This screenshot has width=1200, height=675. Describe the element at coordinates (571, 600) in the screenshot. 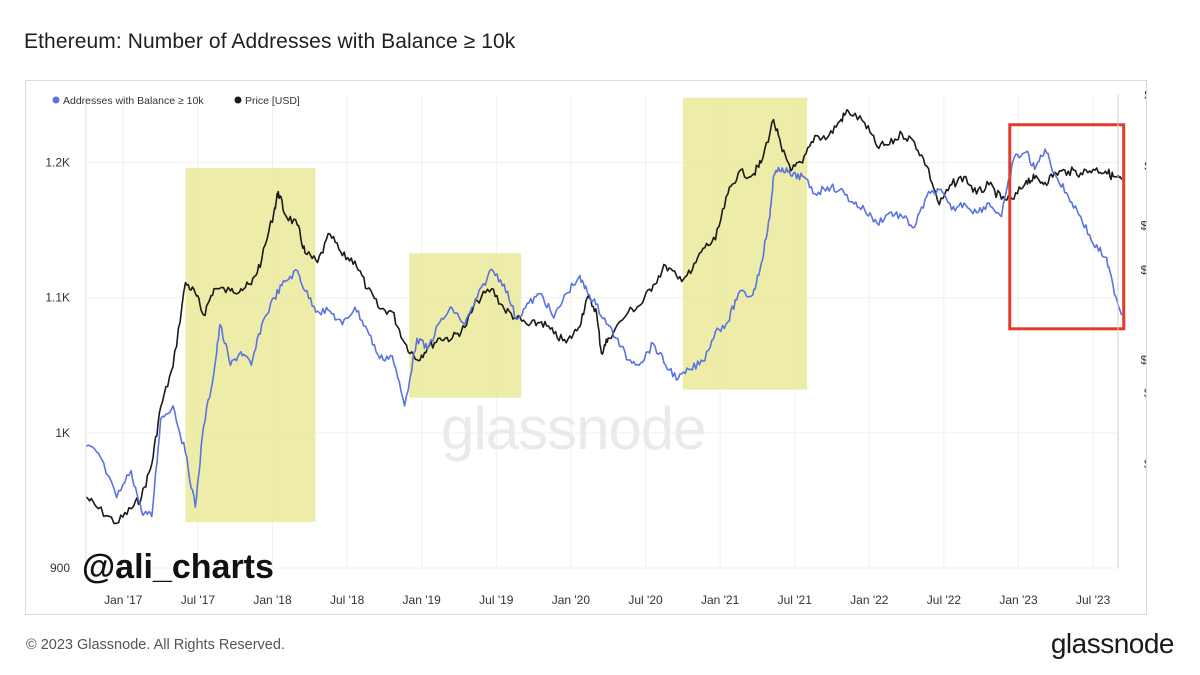

I see `x-tick-label: Jan '20` at that location.